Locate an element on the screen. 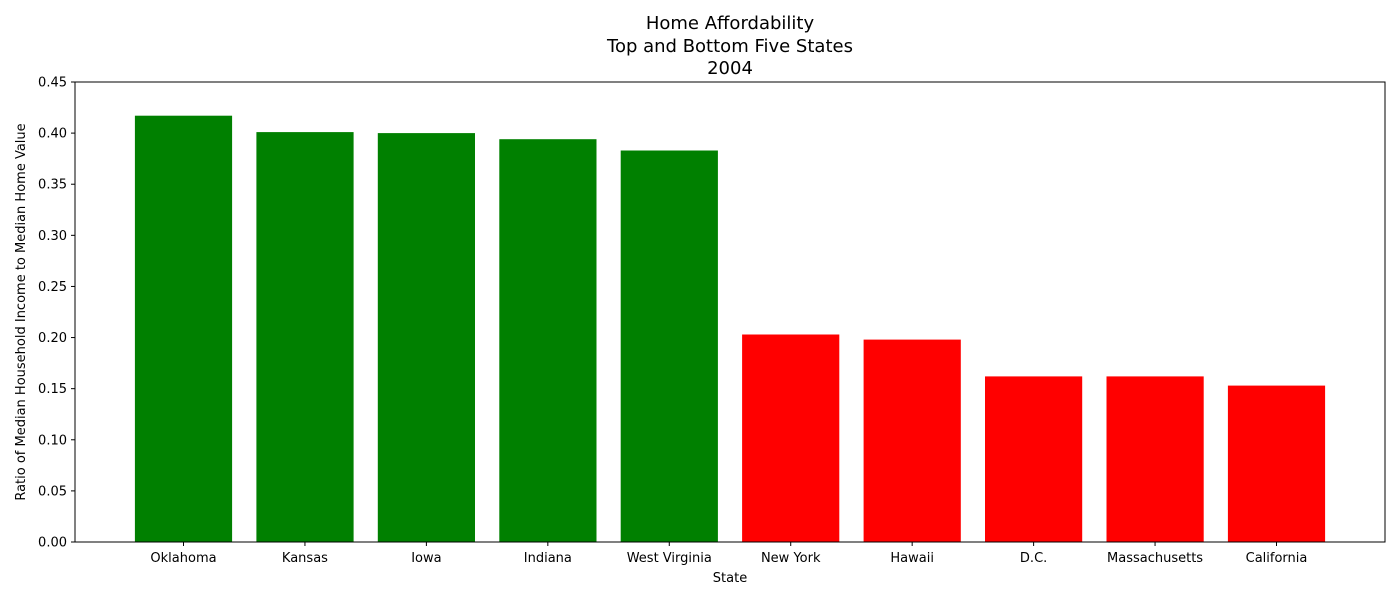 Image resolution: width=1400 pixels, height=600 pixels. y-tick-label: 0.20 is located at coordinates (52, 338).